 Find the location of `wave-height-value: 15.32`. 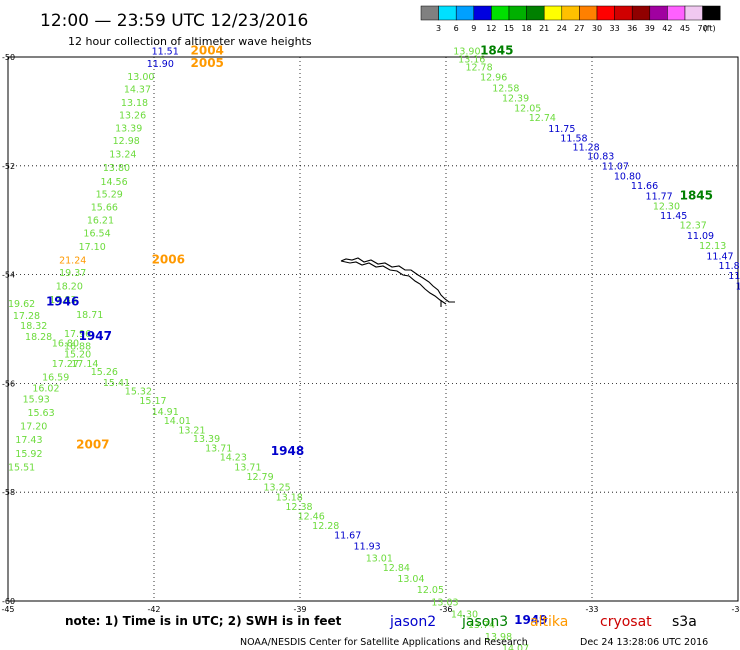

wave-height-value: 15.32 is located at coordinates (138, 391).